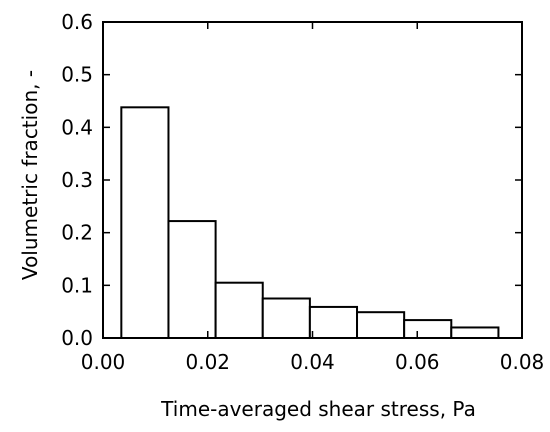 The image size is (550, 432). What do you see at coordinates (77, 22) in the screenshot?
I see `y-tick-label: 0.6` at bounding box center [77, 22].